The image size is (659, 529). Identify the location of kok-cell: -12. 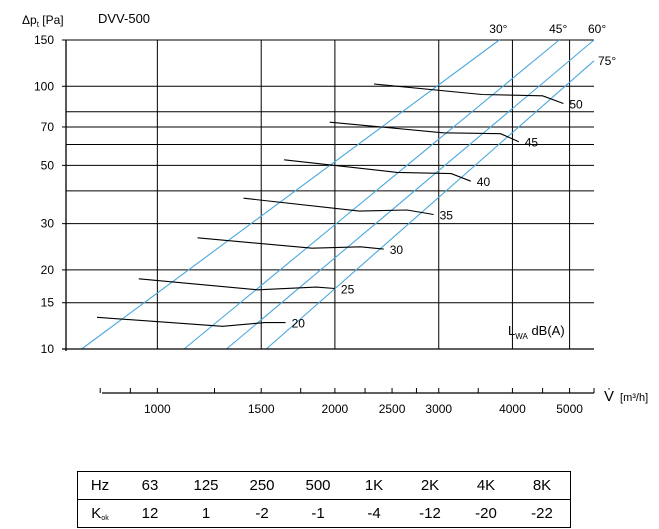
(430, 513).